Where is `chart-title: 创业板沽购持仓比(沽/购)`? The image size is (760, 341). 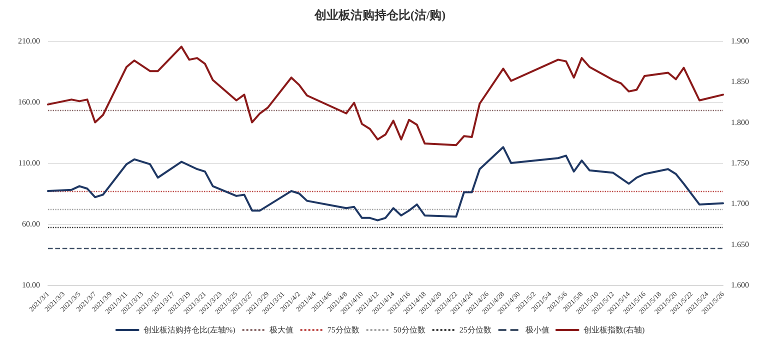
chart-title: 创业板沽购持仓比(沽/购) is located at coordinates (379, 15).